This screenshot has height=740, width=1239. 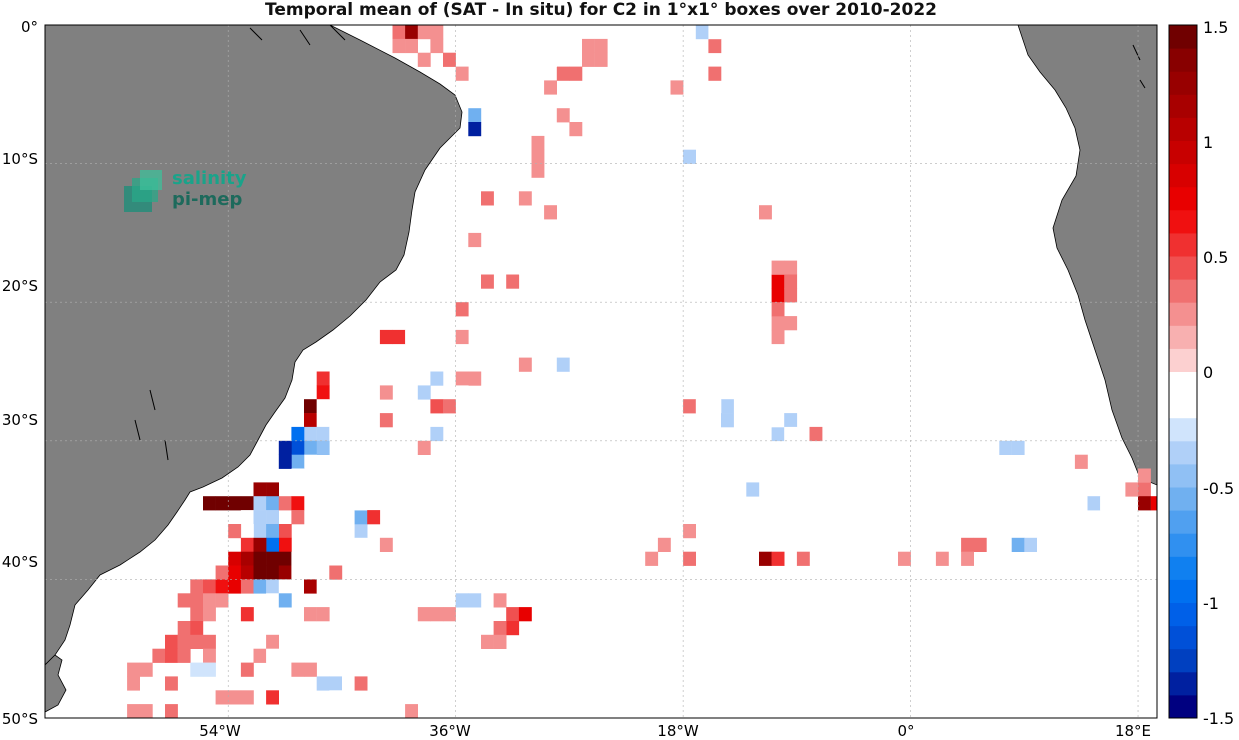 I want to click on colorbar, so click(x=1183, y=372).